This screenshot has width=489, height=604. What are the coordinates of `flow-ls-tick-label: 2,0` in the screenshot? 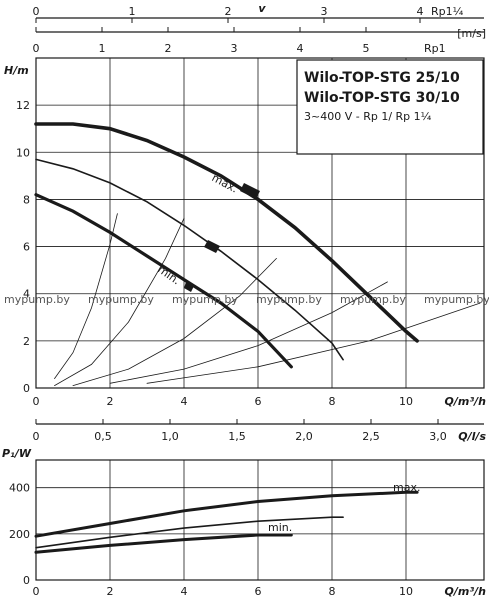 It's located at (304, 436).